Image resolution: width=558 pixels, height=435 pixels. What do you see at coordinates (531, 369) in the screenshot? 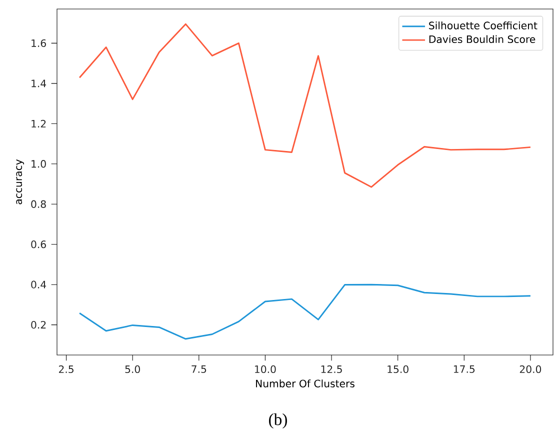
I see `x-tick-label: 20.0` at bounding box center [531, 369].